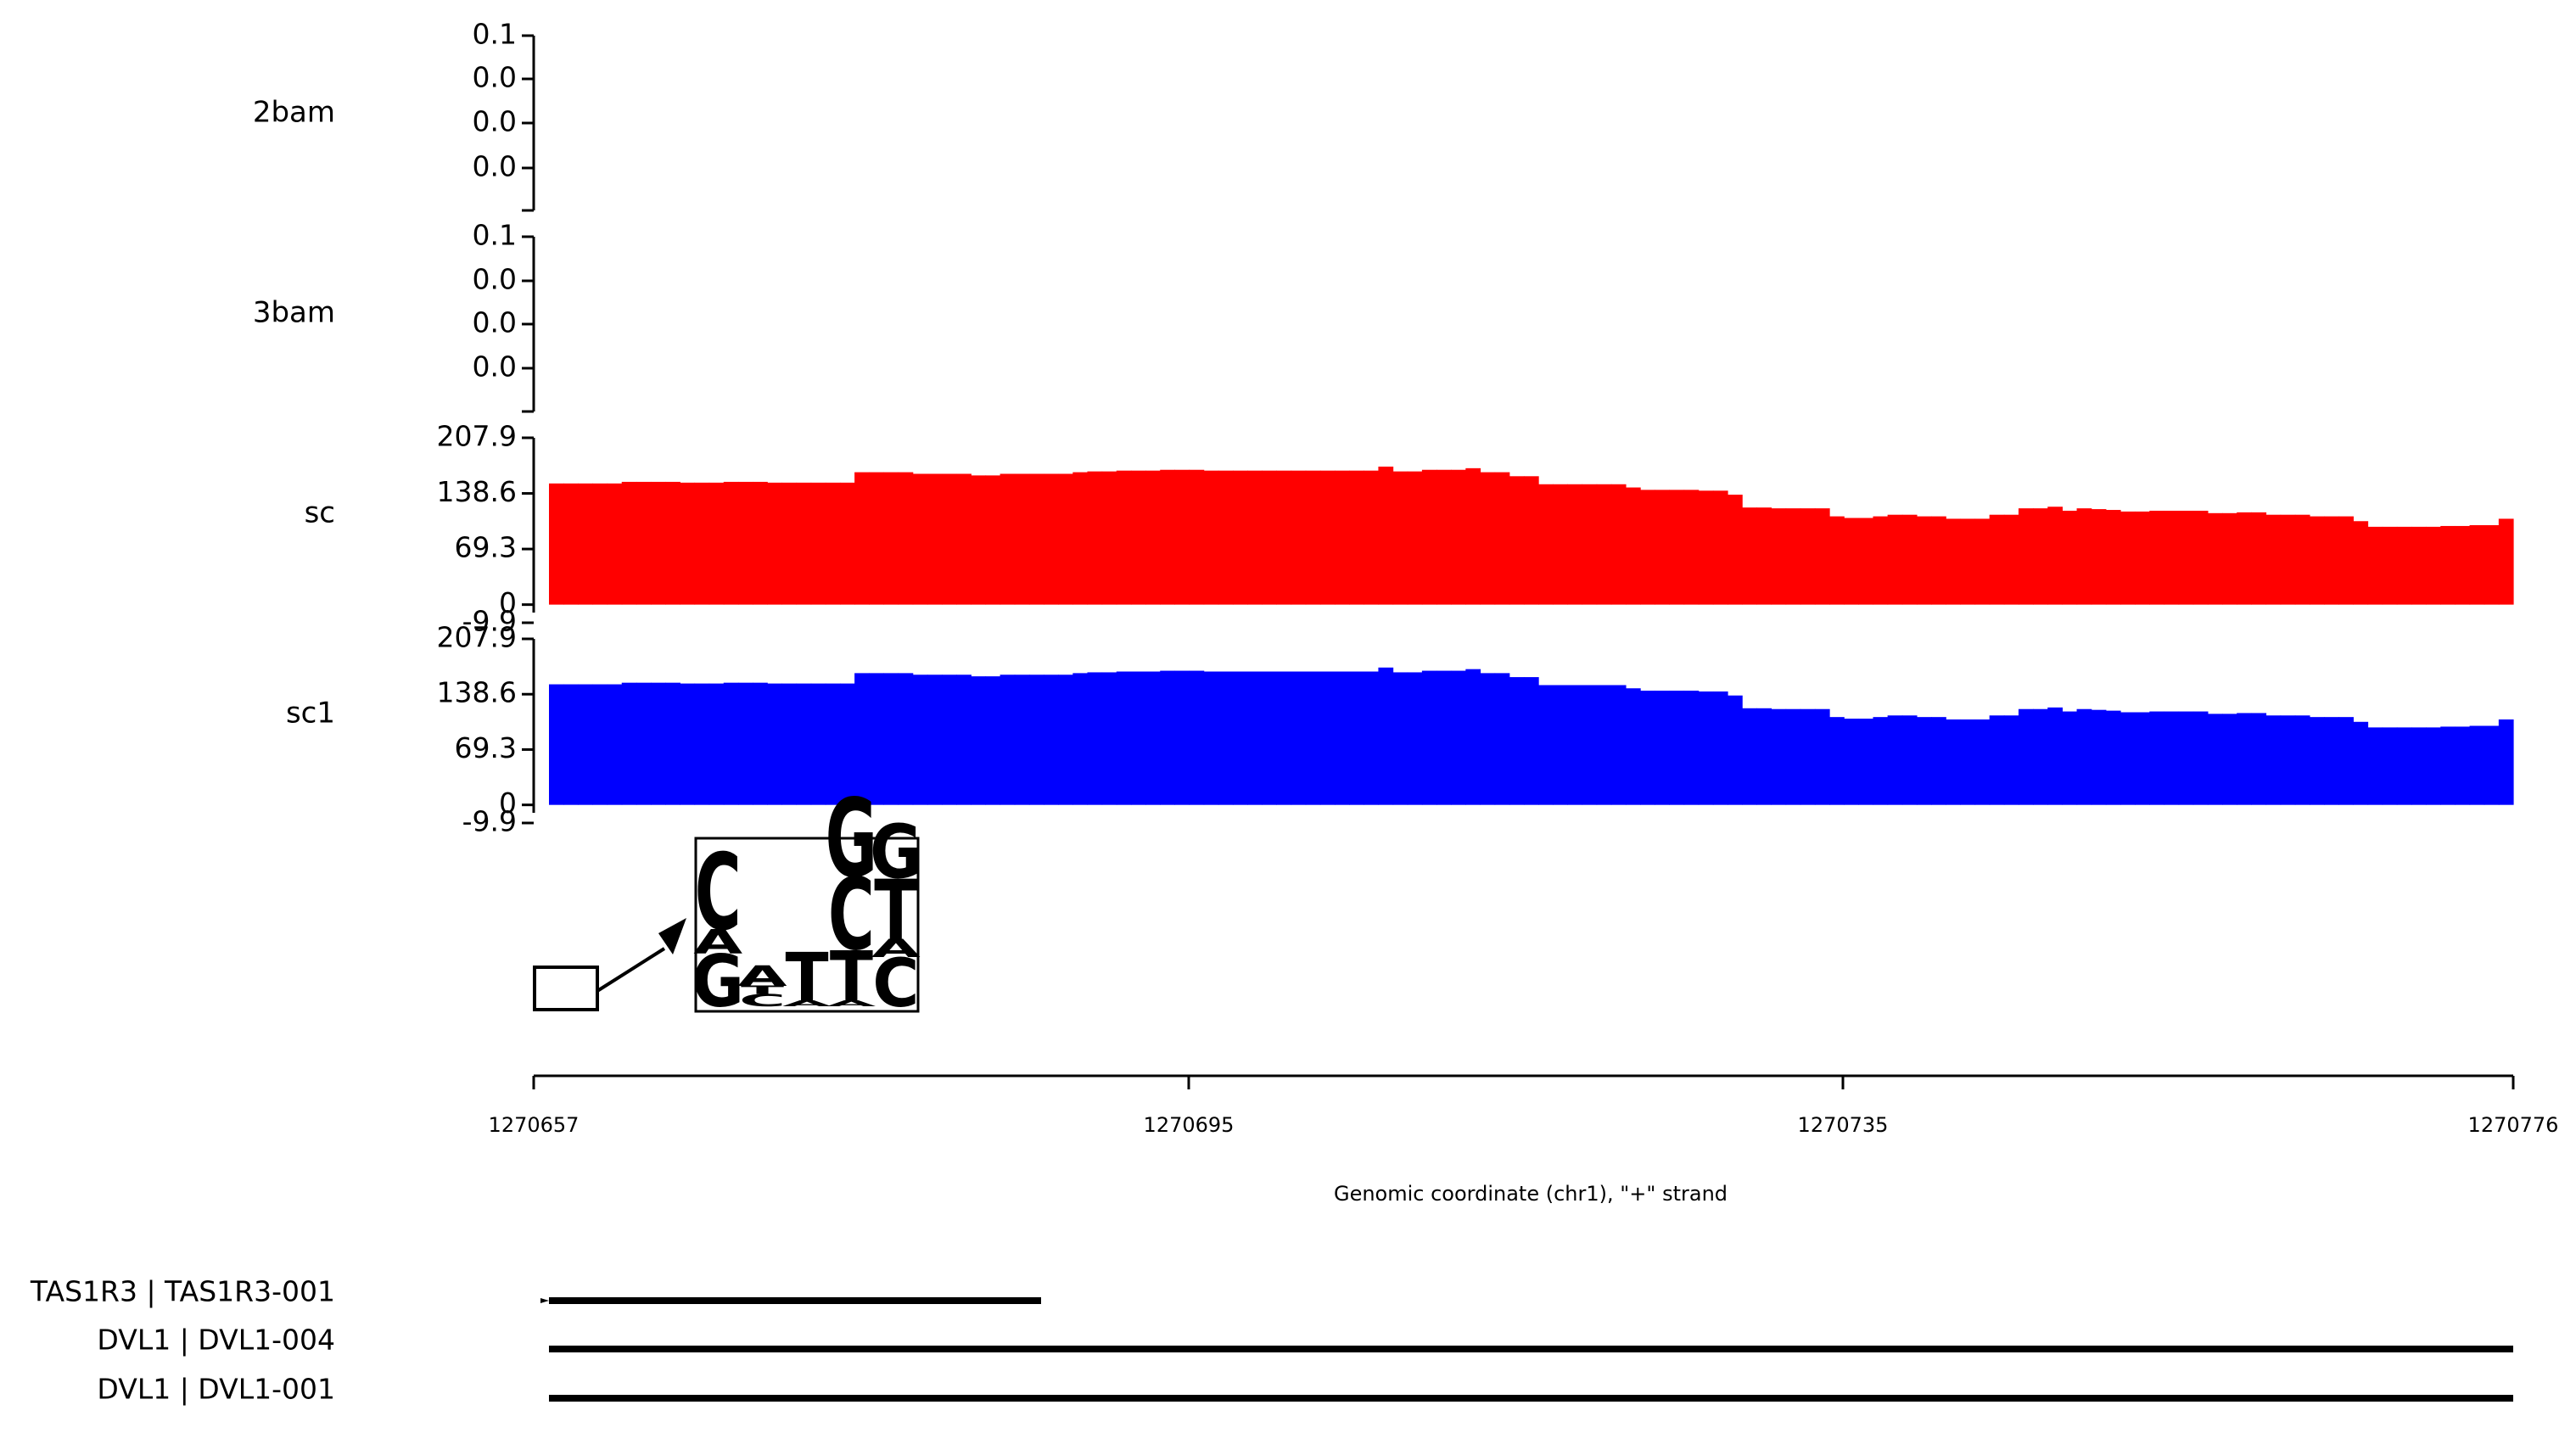 This screenshot has width=2576, height=1433. I want to click on gene-label: DVL1 | DVL1-004, so click(216, 1340).